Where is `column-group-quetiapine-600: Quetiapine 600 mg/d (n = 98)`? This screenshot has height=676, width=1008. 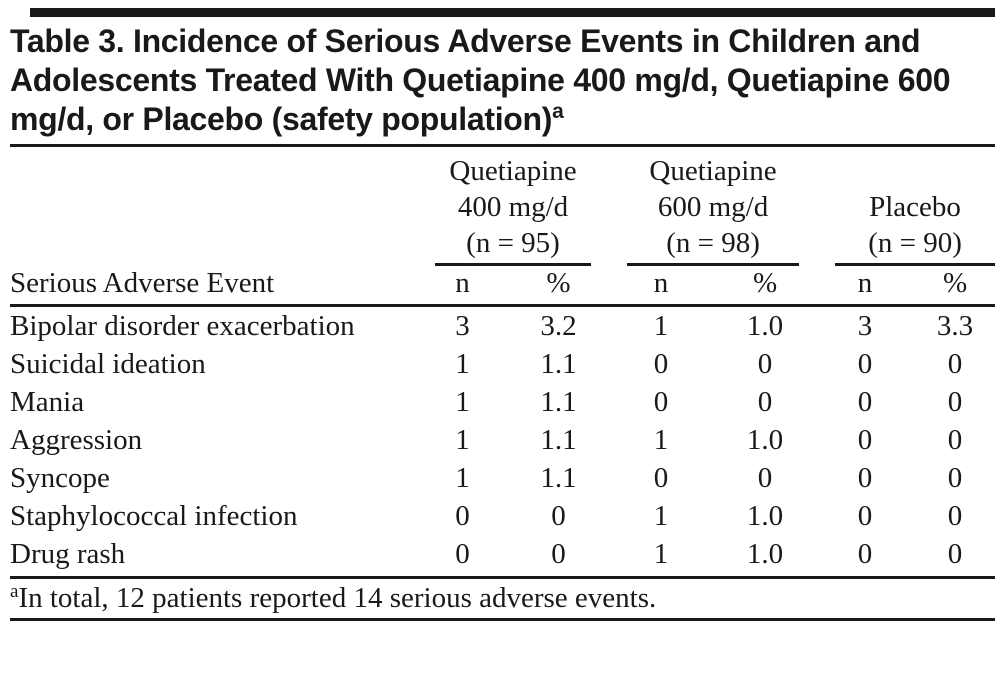
column-group-quetiapine-600: Quetiapine 600 mg/d (n = 98) is located at coordinates (711, 206).